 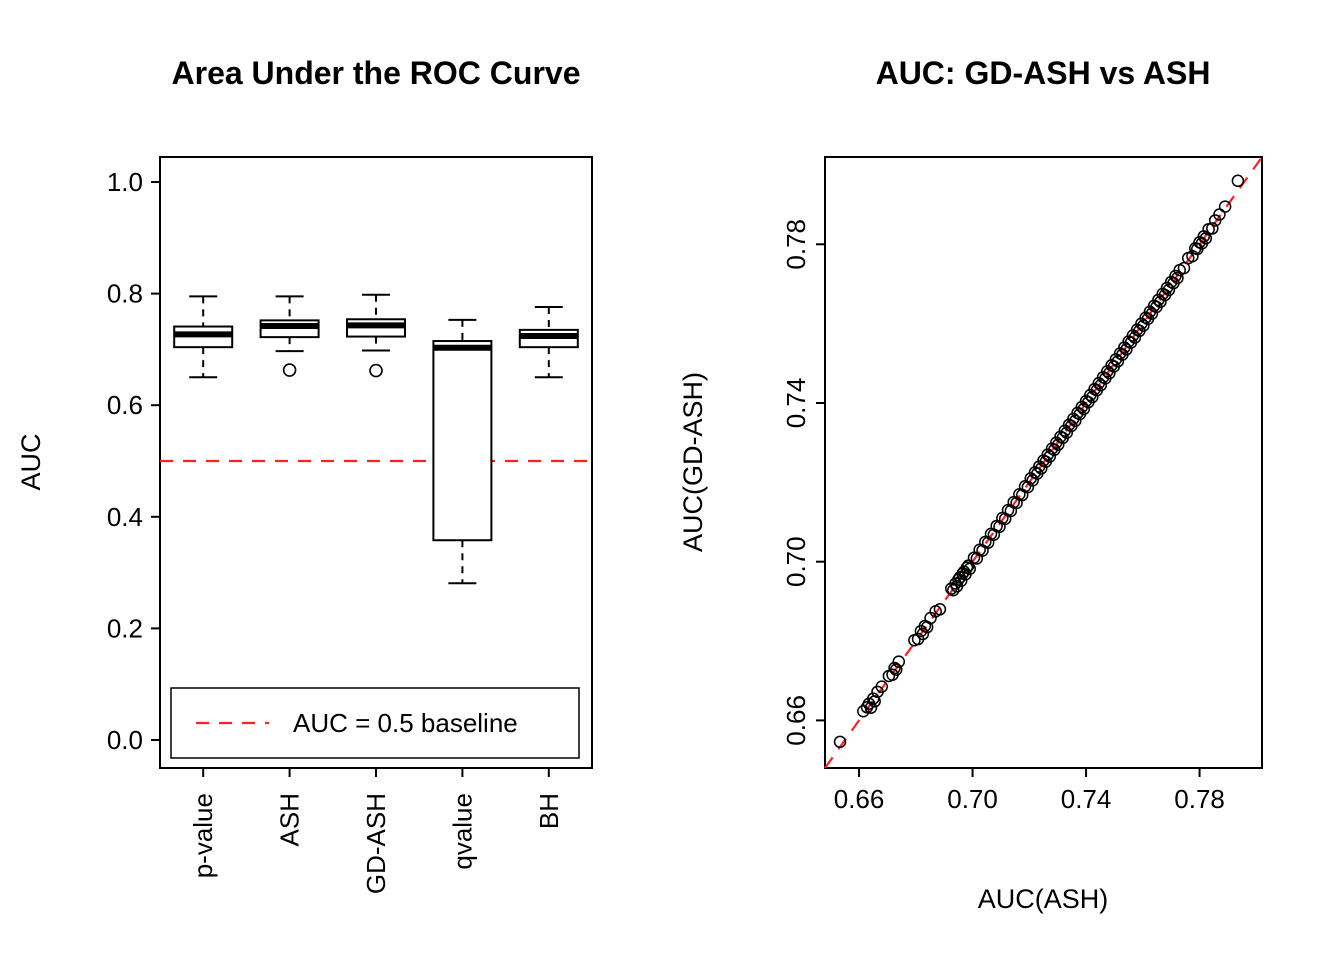 What do you see at coordinates (693, 462) in the screenshot?
I see `scatter-ylabel: AUC(GD-ASH)` at bounding box center [693, 462].